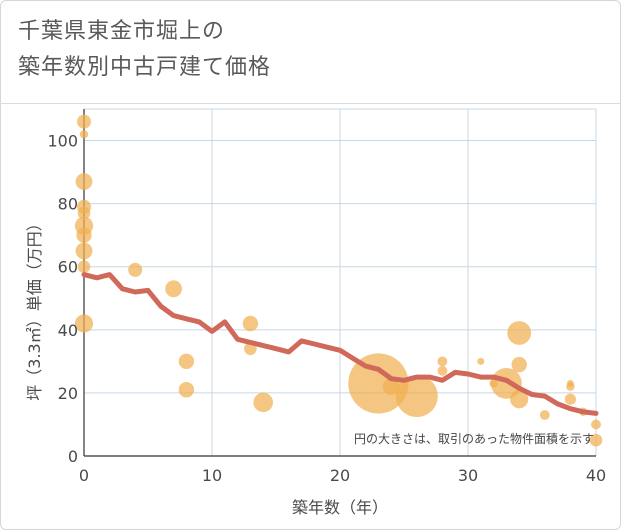  I want to click on y-axis-label: 坪（3.3㎡）単価（万円）, so click(34, 307).